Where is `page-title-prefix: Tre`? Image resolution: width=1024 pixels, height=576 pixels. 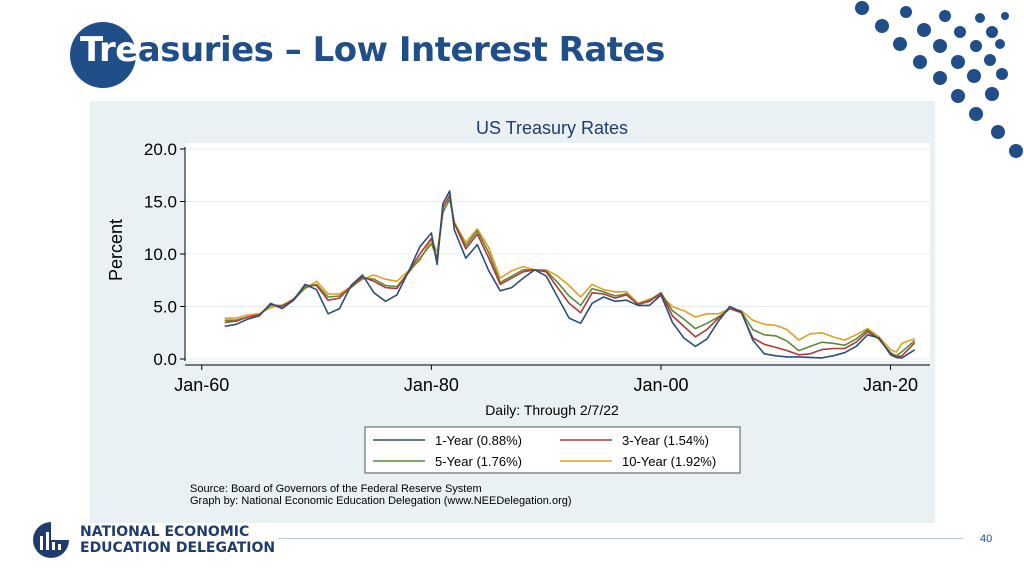
page-title-prefix: Tre is located at coordinates (109, 50).